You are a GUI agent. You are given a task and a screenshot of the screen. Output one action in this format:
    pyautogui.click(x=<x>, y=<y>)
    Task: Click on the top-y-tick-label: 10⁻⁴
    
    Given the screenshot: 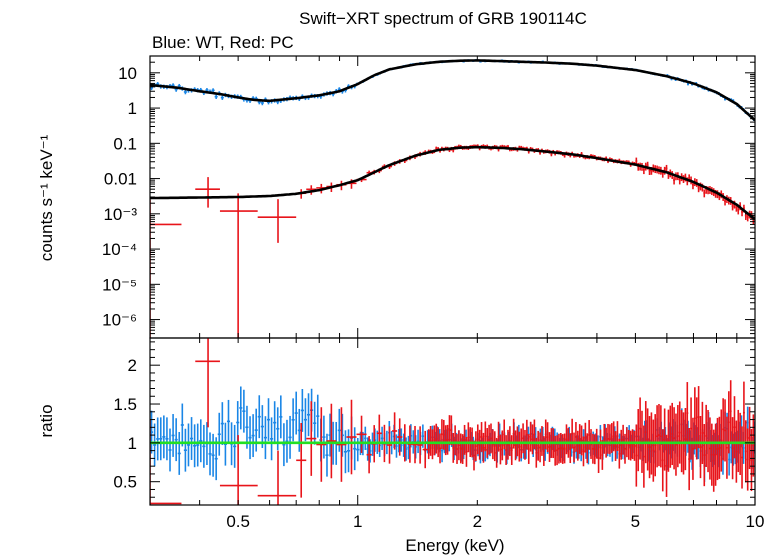 What is the action you would take?
    pyautogui.click(x=119, y=249)
    